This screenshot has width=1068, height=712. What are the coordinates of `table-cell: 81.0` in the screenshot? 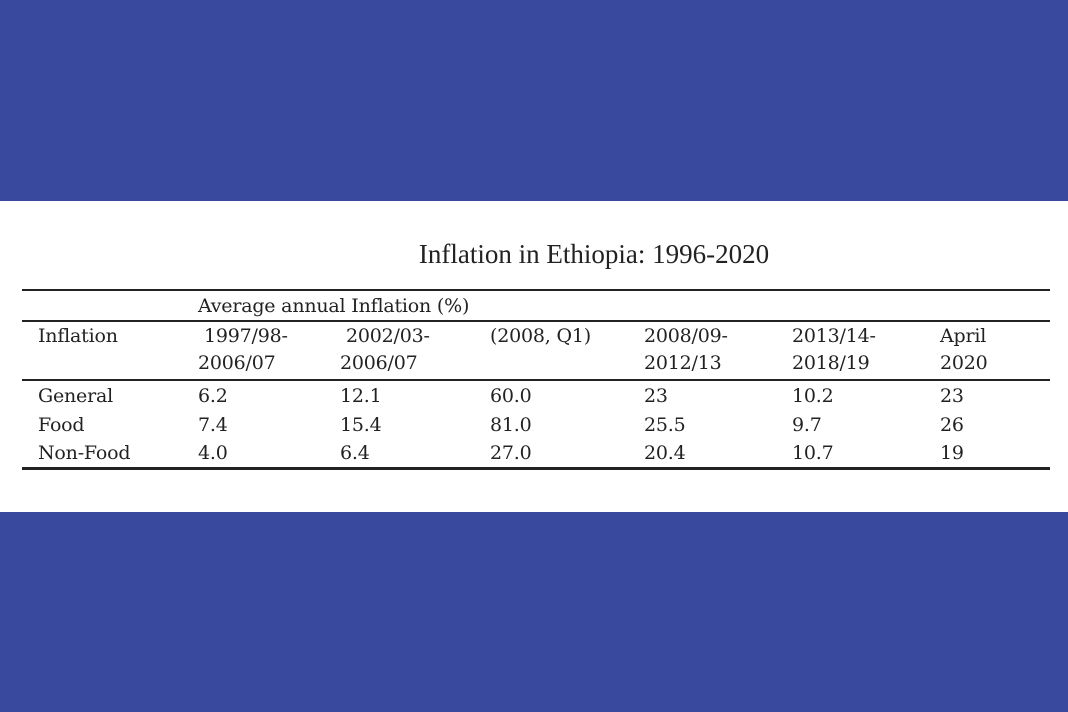 It's located at (511, 424).